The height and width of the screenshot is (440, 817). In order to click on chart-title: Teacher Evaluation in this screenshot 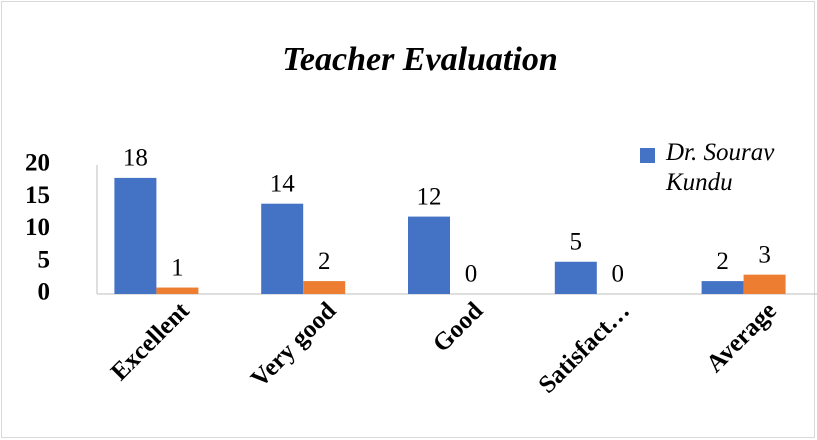, I will do `click(420, 59)`.